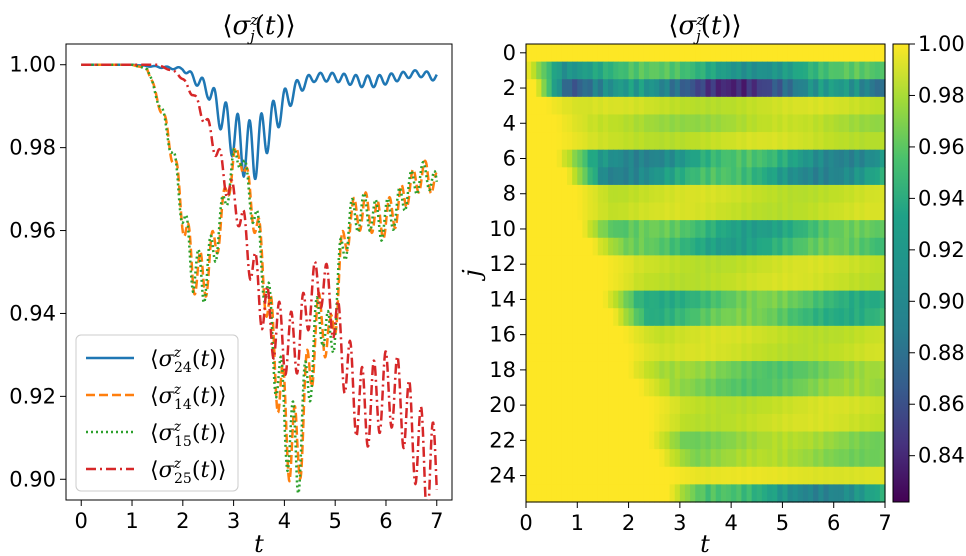  I want to click on heatmap-ytick-label: 18, so click(502, 370).